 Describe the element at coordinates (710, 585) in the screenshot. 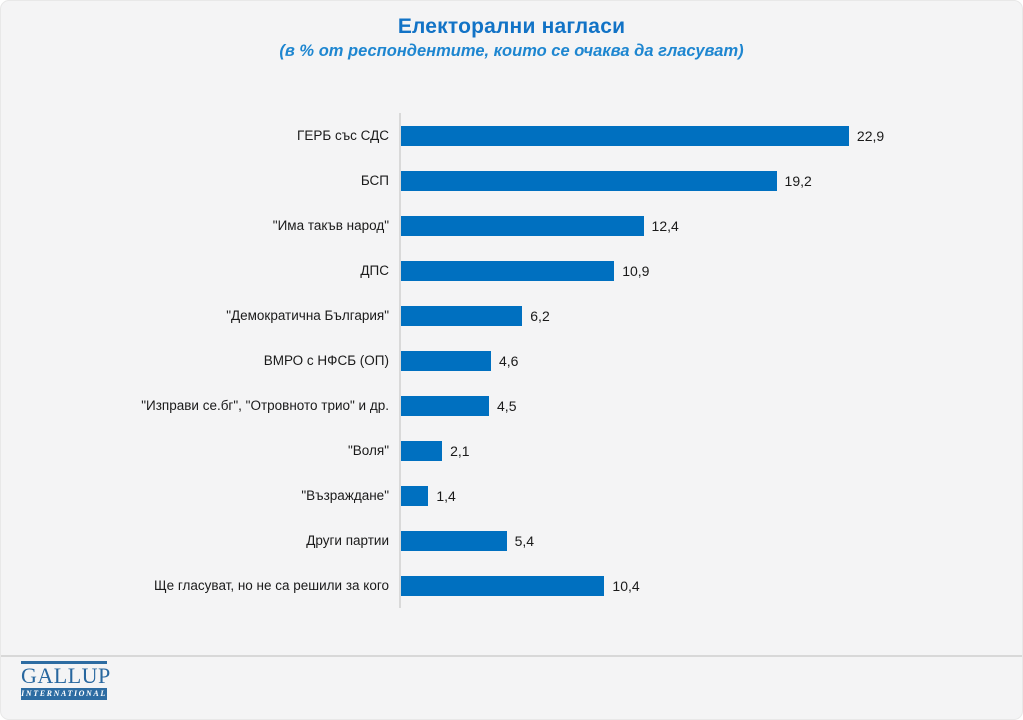

I see `plot-area: 10,4` at that location.